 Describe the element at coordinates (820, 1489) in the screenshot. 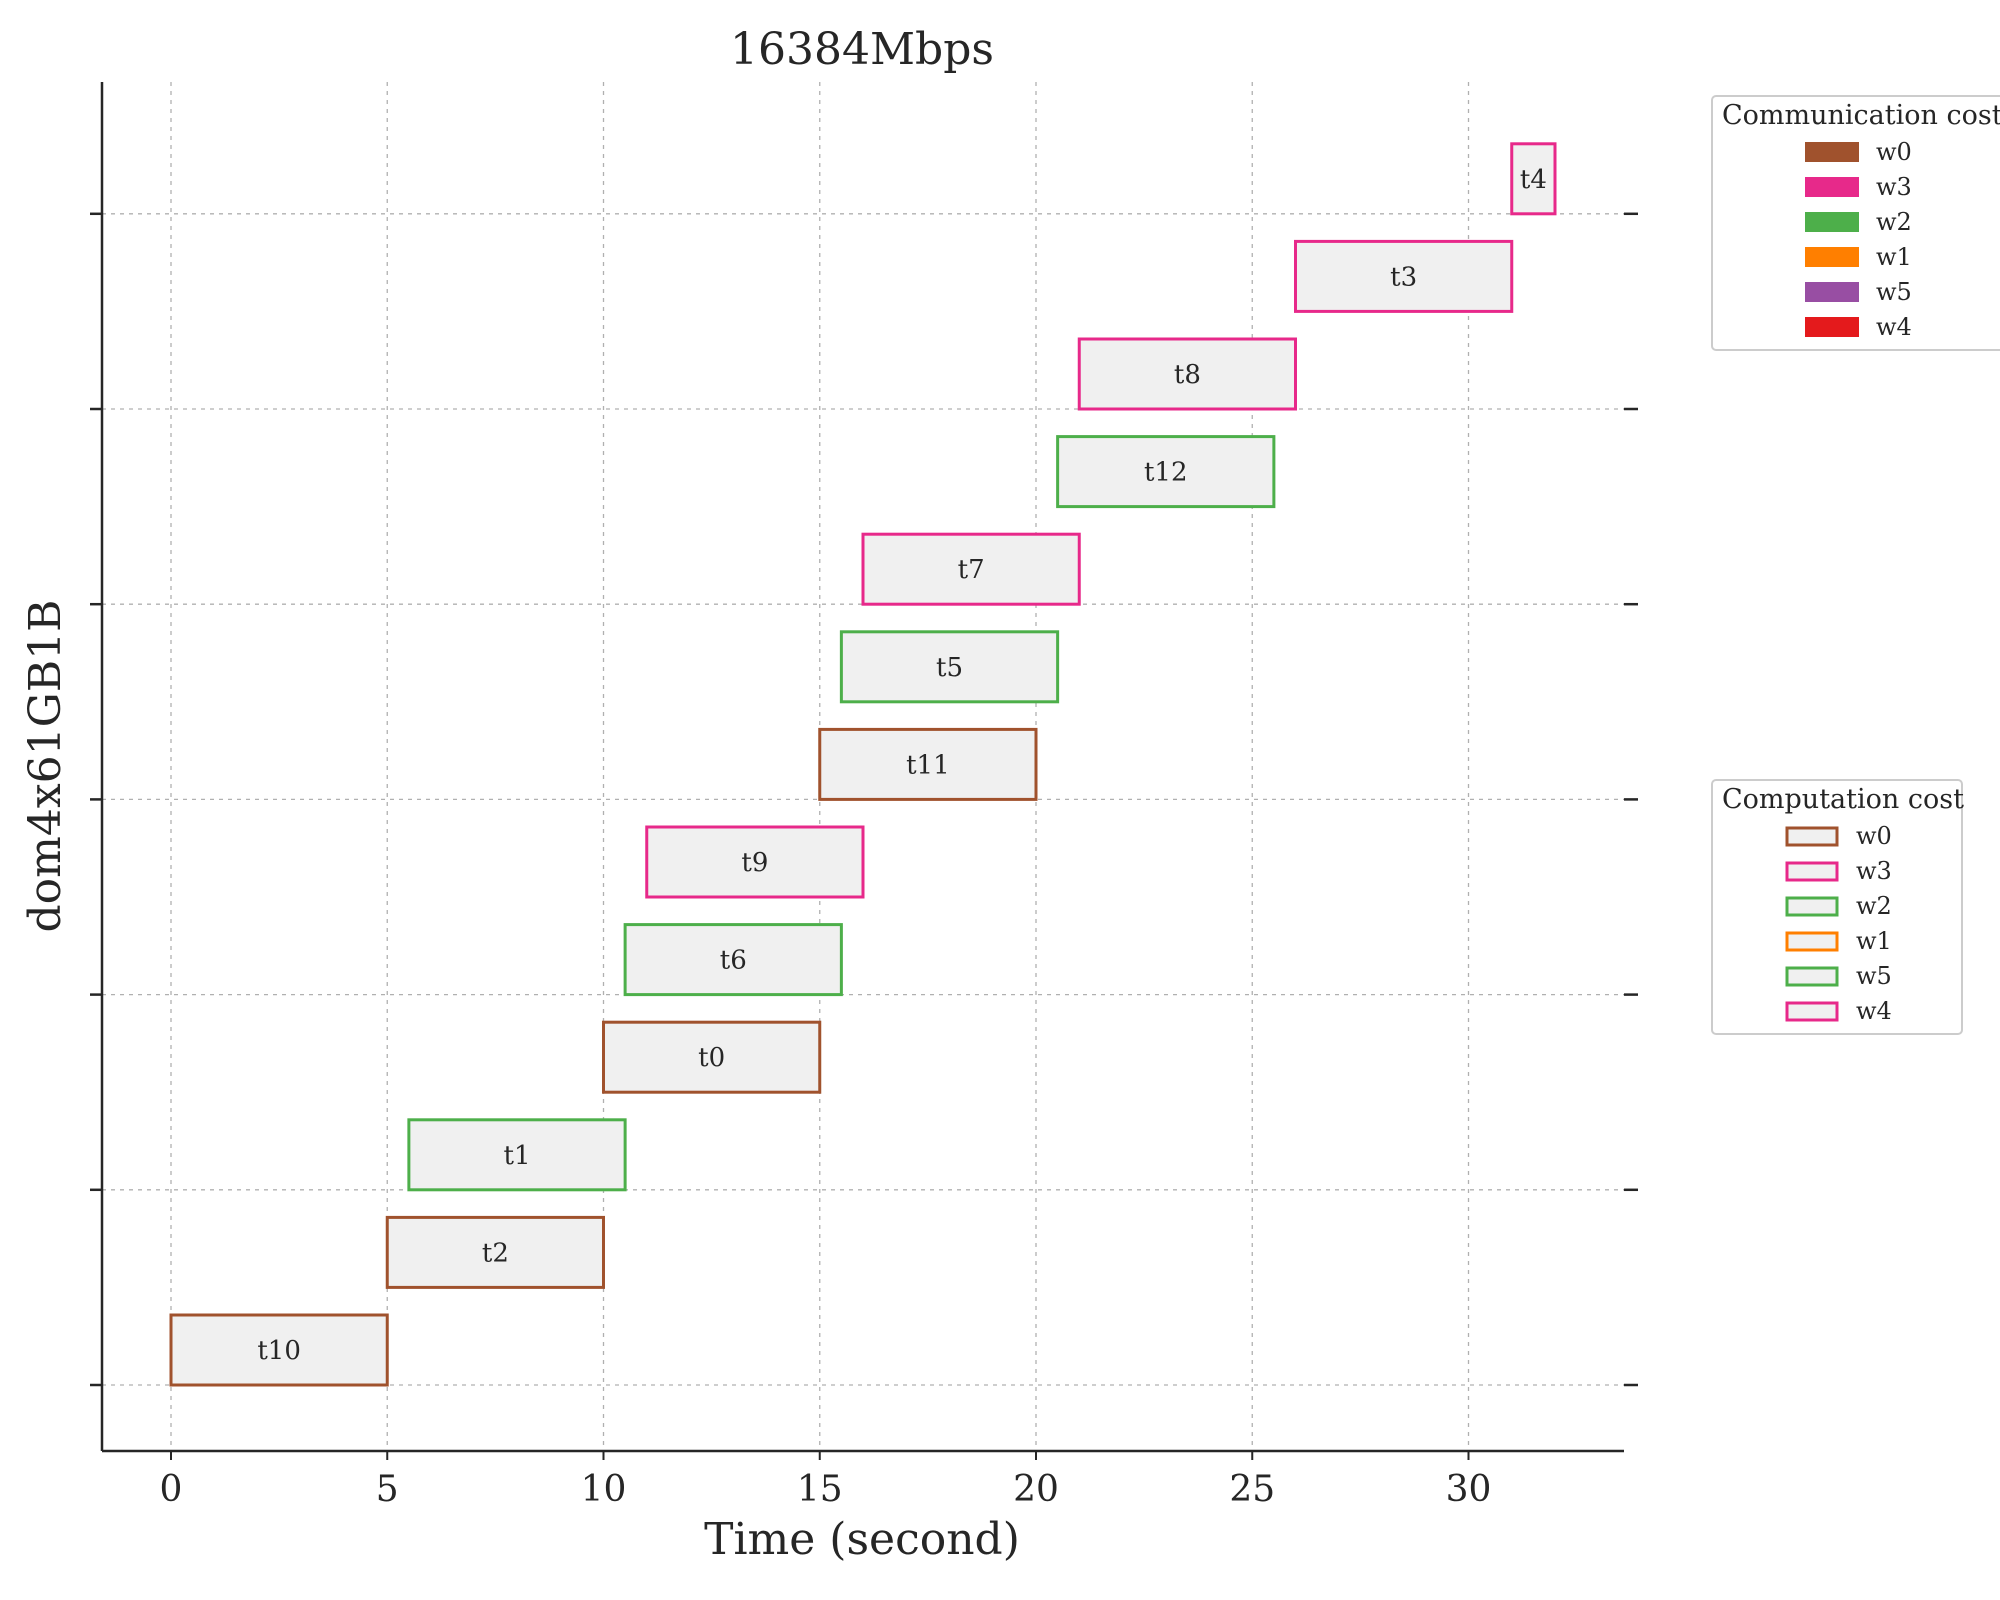

I see `x-tick-label: 15` at that location.